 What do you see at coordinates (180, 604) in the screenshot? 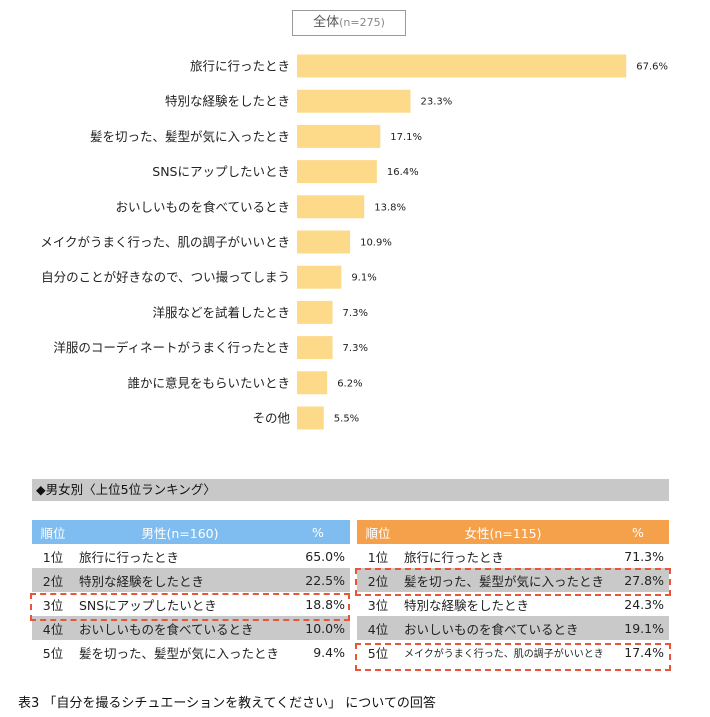
I see `item-cell: SNSにアップしたいとき` at bounding box center [180, 604].